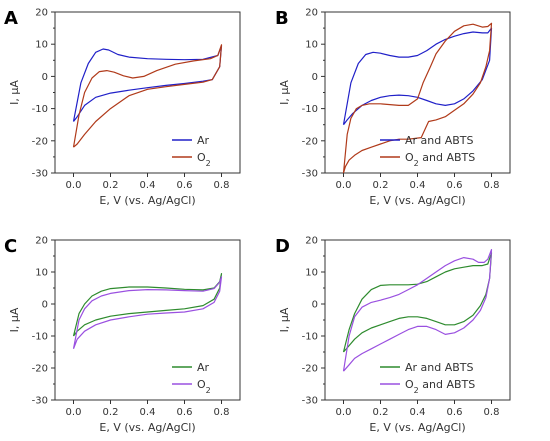 Image resolution: width=550 pixels, height=441 pixels. Describe the element at coordinates (10, 246) in the screenshot. I see `panel-letter: C` at that location.